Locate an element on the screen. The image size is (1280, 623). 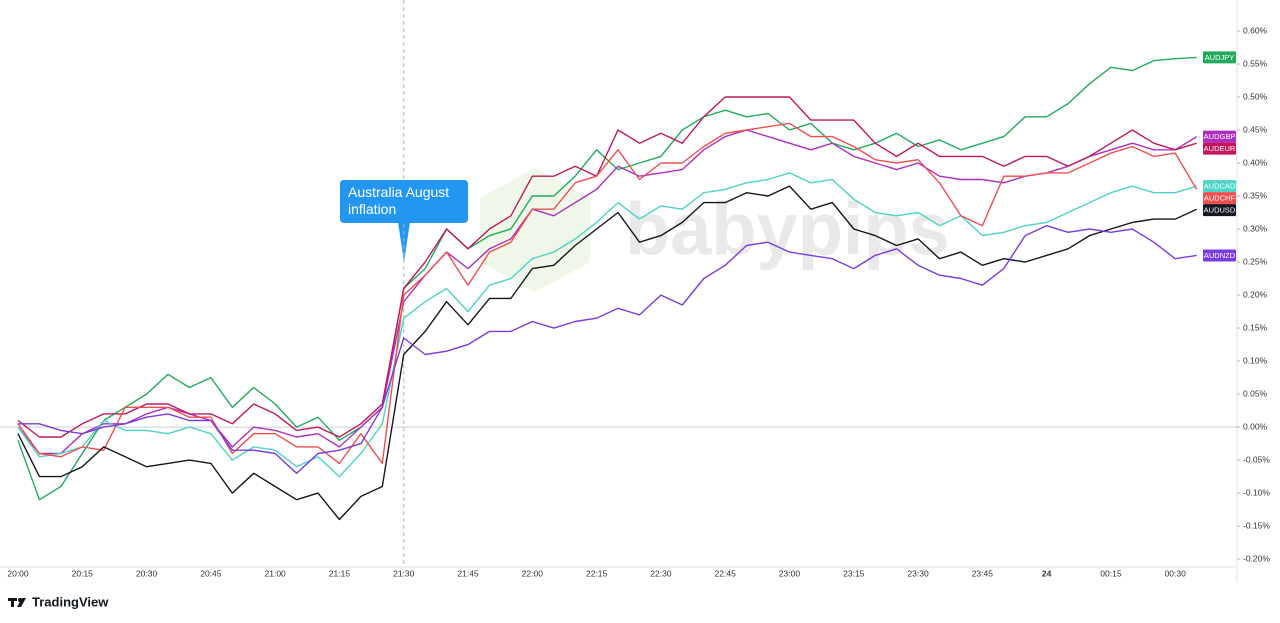
x-tick-label: 23:30 is located at coordinates (918, 573).